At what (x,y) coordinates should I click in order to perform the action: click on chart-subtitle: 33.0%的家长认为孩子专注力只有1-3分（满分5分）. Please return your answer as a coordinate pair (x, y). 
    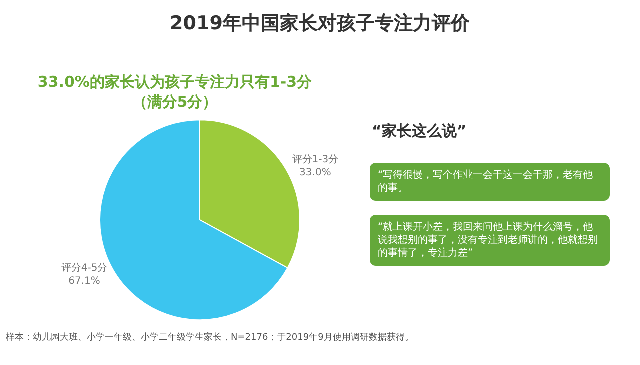
    Looking at the image, I should click on (175, 92).